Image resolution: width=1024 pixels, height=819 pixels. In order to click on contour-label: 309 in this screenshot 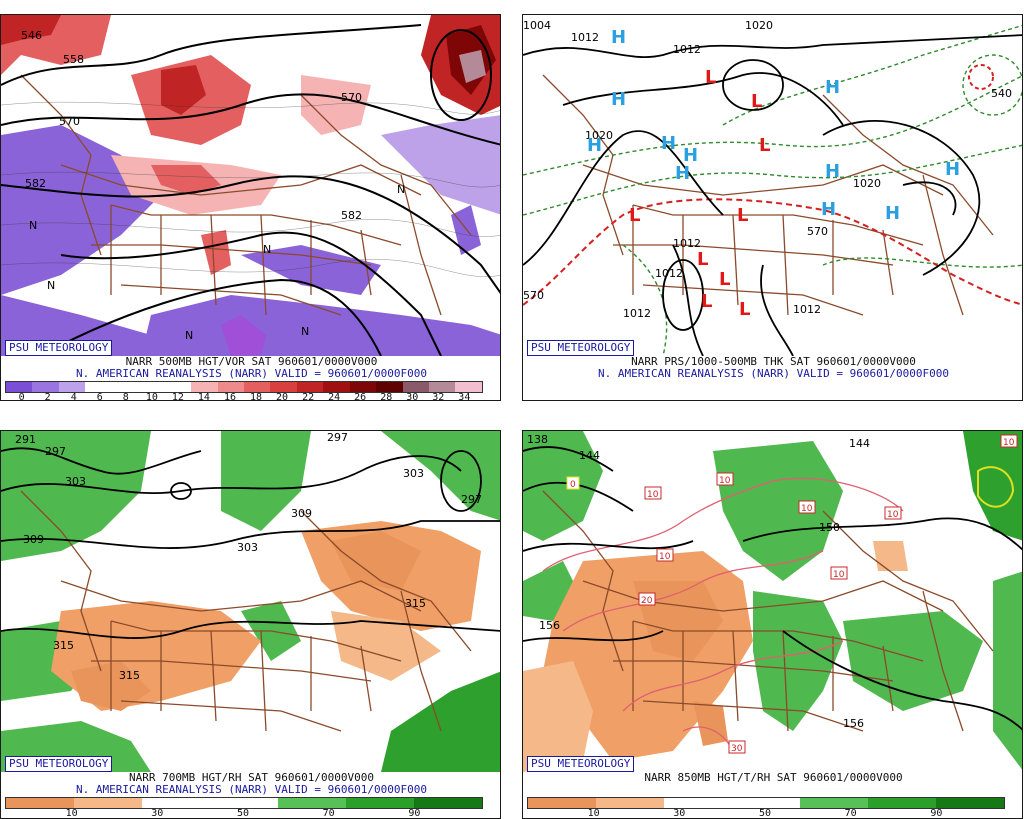, I will do `click(301, 513)`.